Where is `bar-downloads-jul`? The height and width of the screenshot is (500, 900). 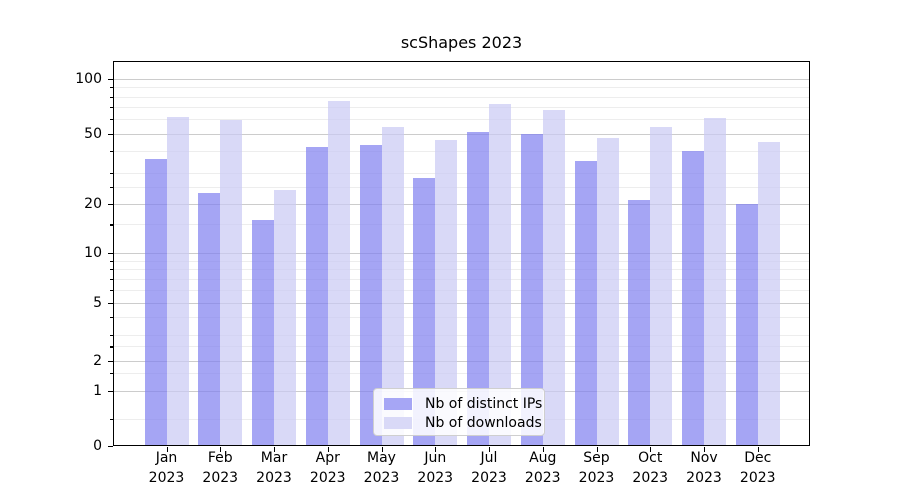 bar-downloads-jul is located at coordinates (500, 274).